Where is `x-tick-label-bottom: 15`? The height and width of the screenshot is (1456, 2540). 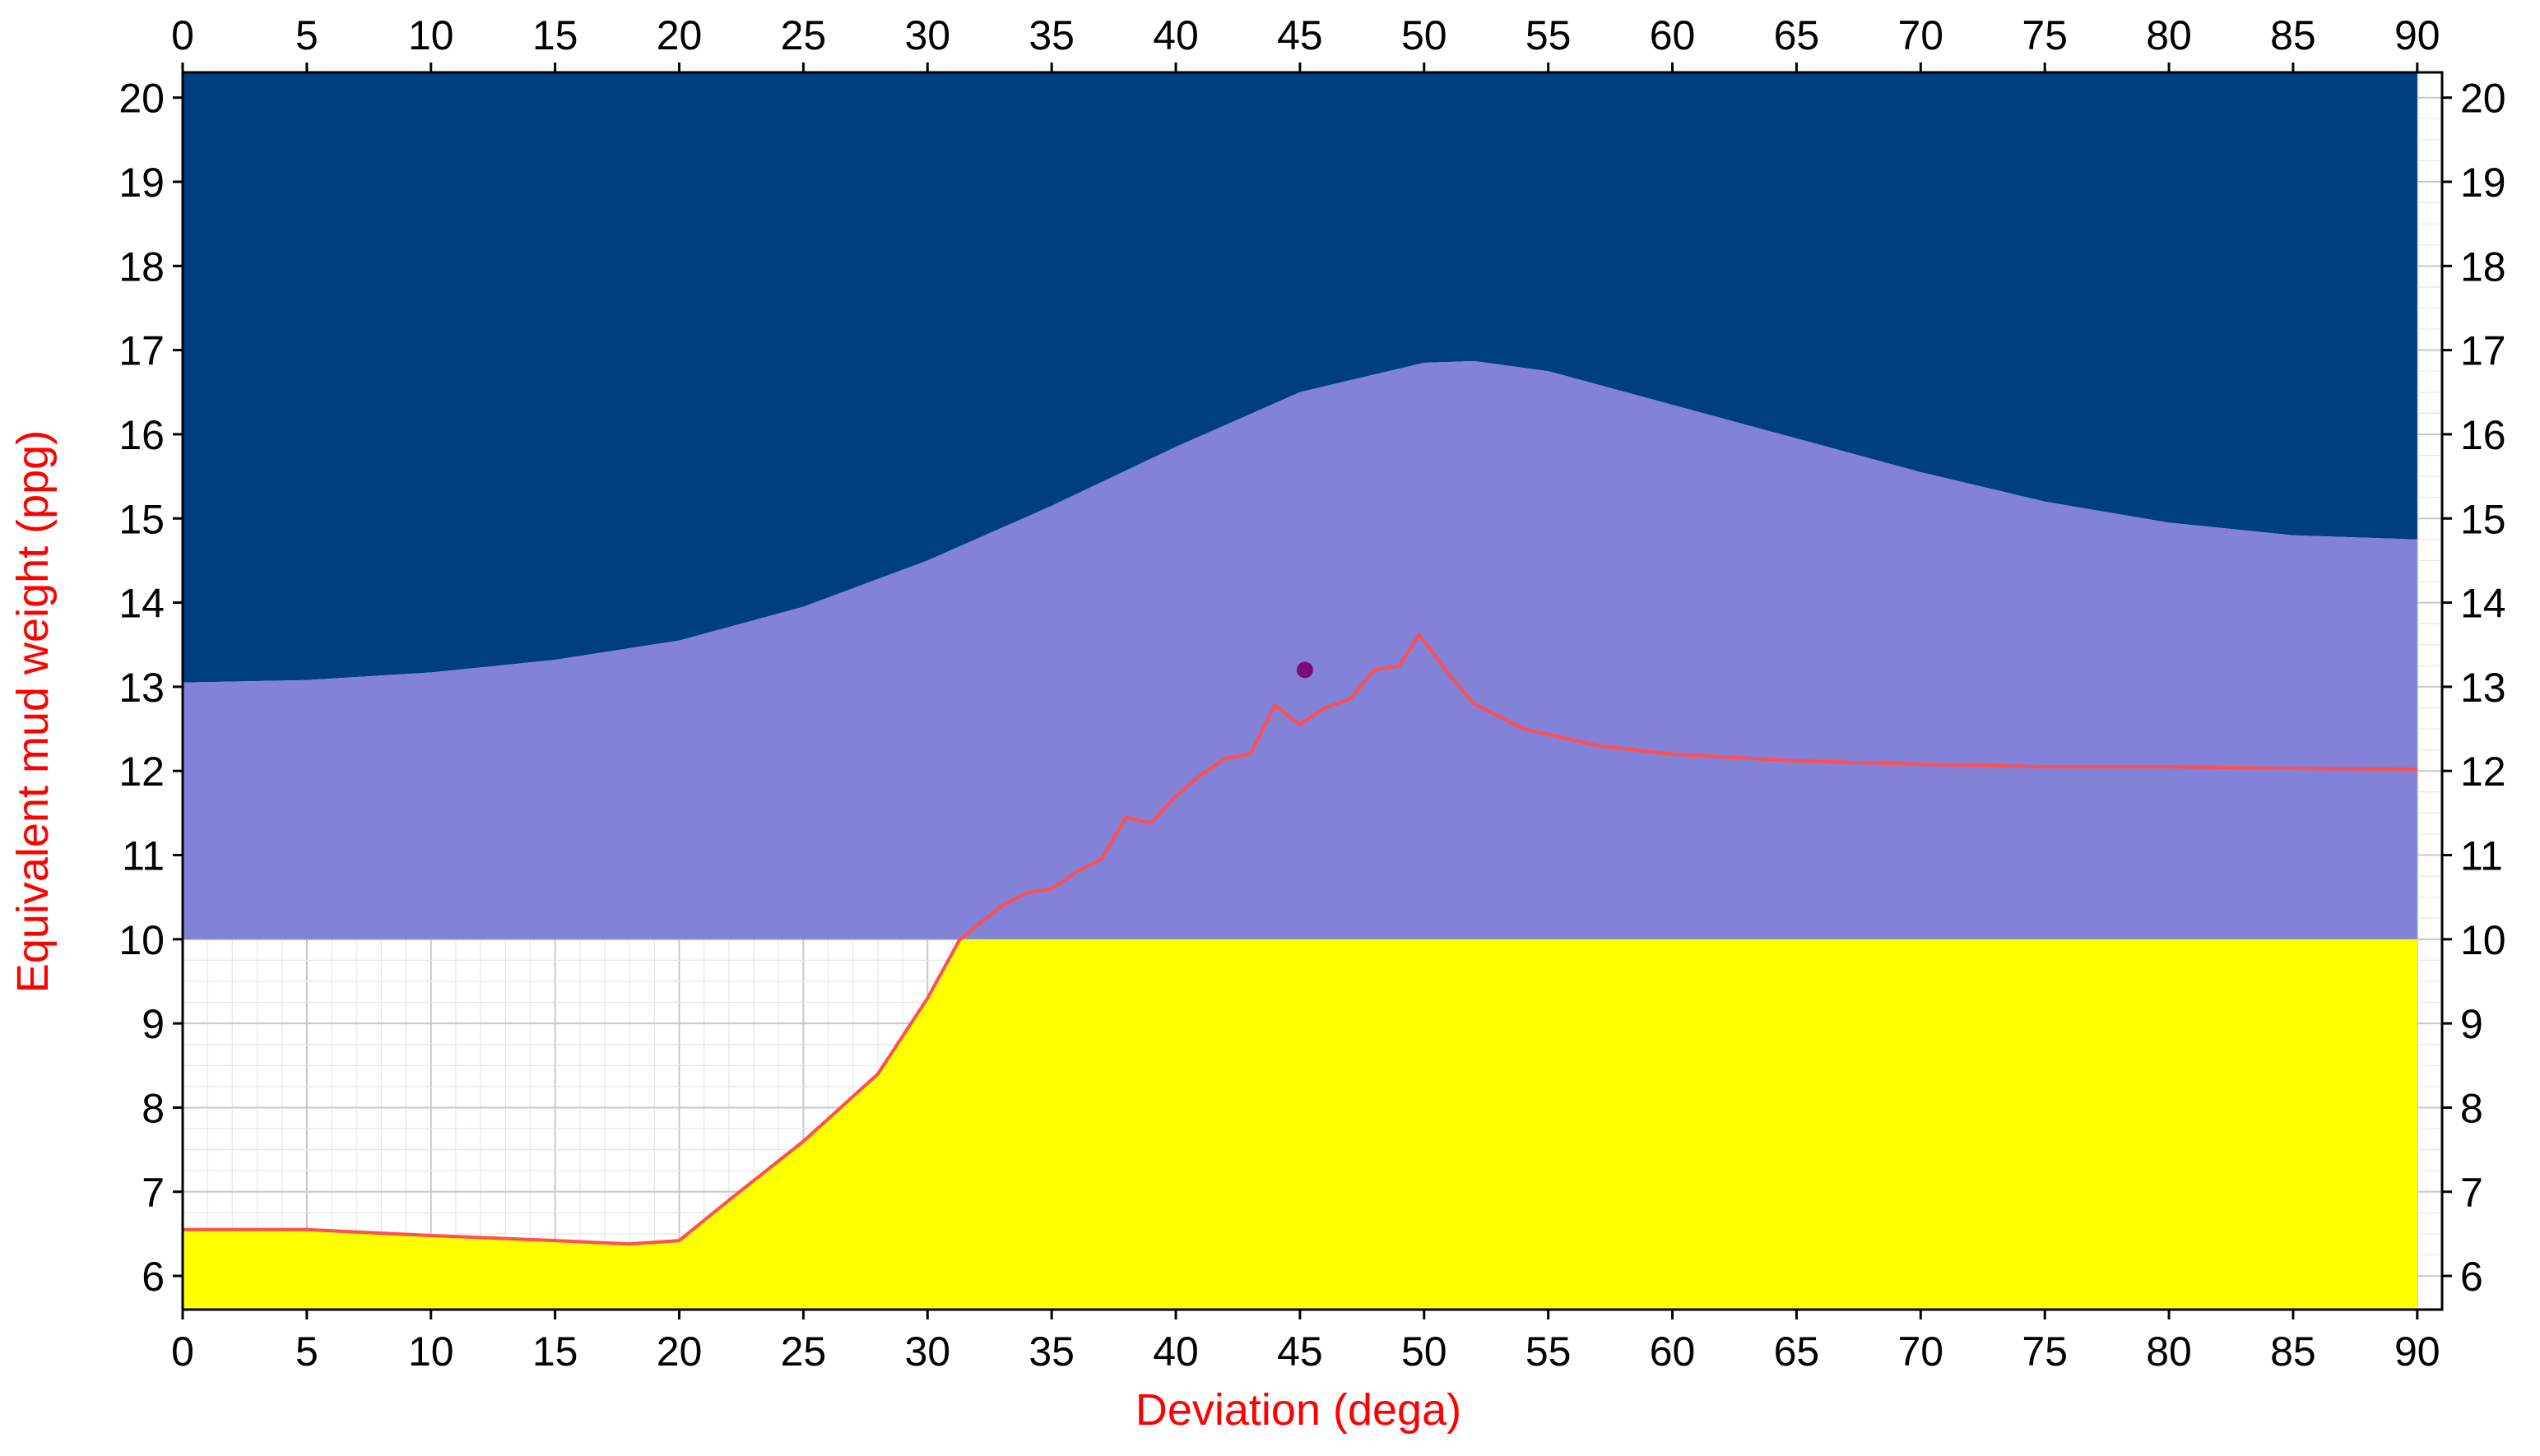 x-tick-label-bottom: 15 is located at coordinates (555, 1351).